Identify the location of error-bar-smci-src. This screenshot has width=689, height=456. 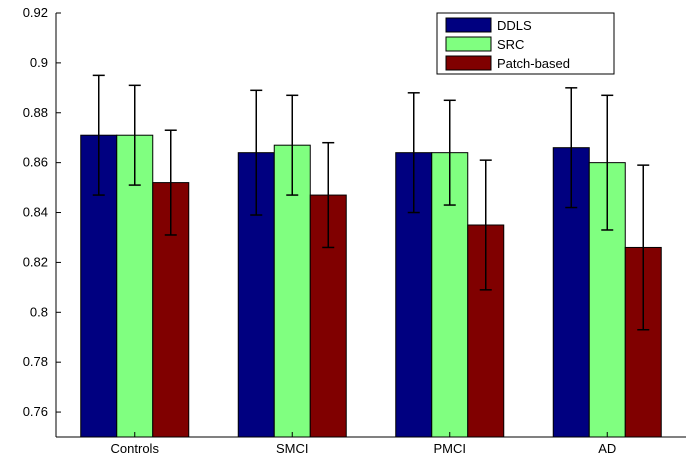
(292, 145).